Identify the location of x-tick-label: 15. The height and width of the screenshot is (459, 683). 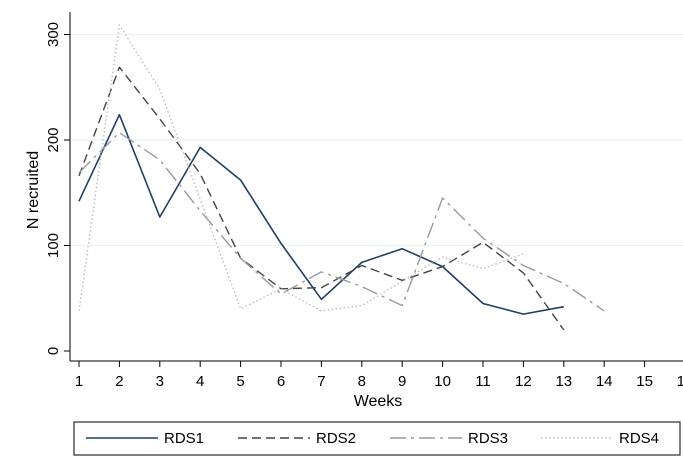
(644, 381).